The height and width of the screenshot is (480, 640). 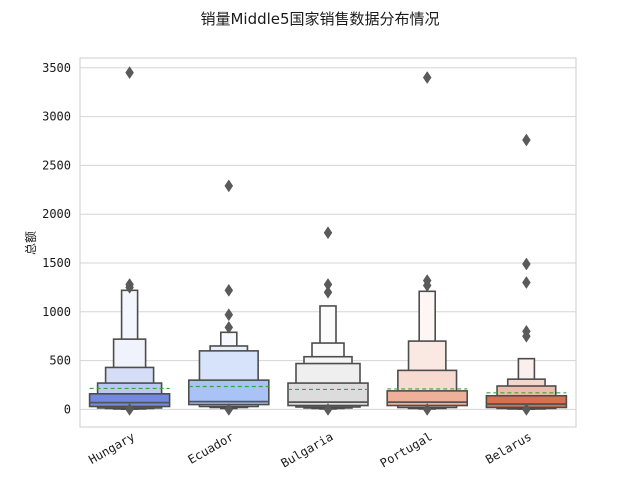 What do you see at coordinates (210, 447) in the screenshot?
I see `x-tick-label: Ecuador` at bounding box center [210, 447].